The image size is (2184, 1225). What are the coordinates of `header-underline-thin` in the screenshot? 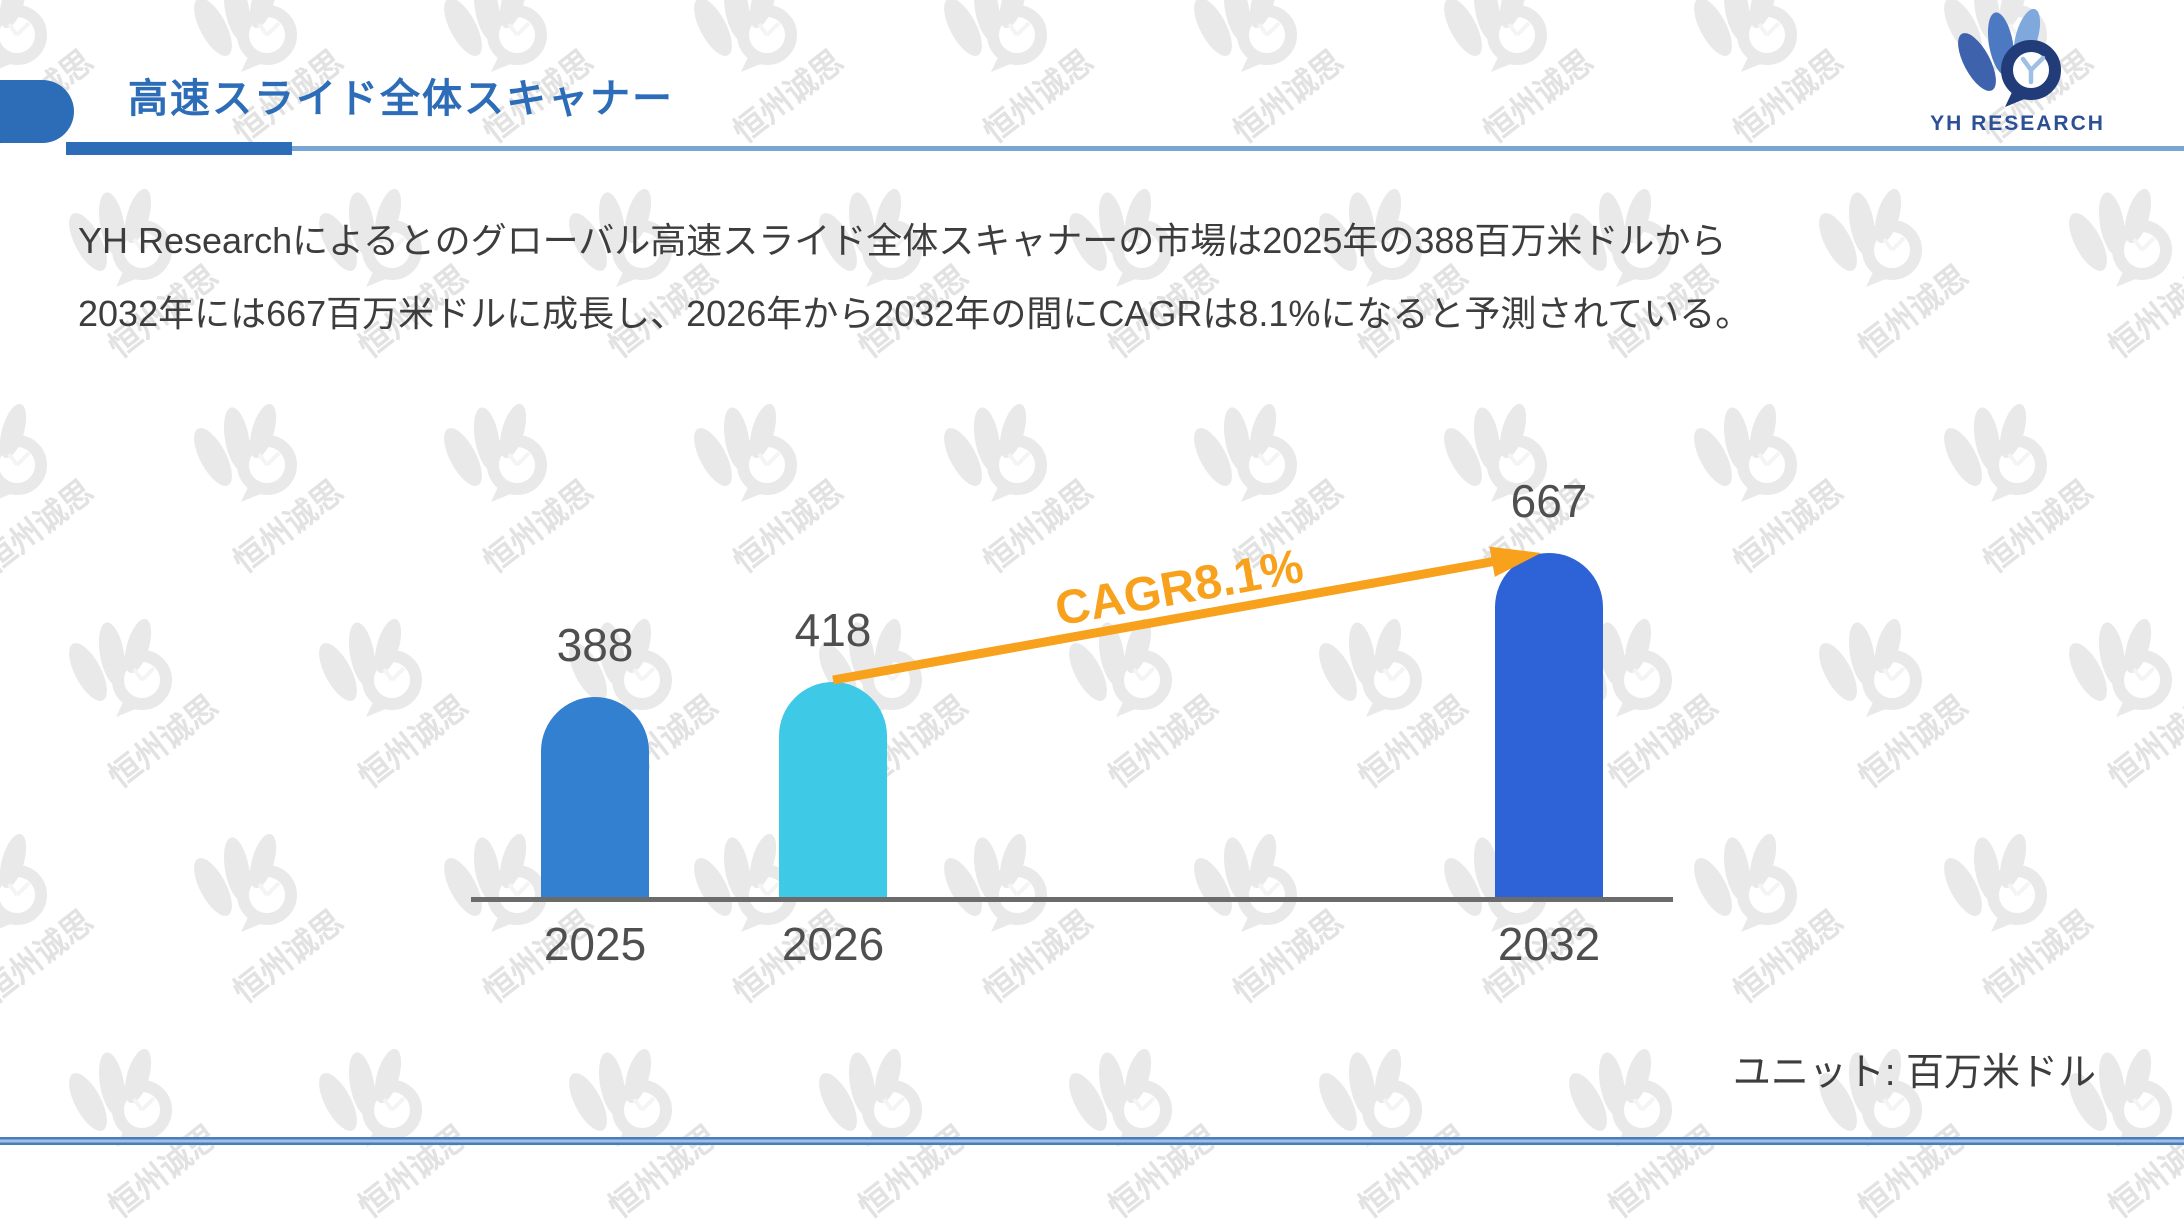 It's located at (1238, 148).